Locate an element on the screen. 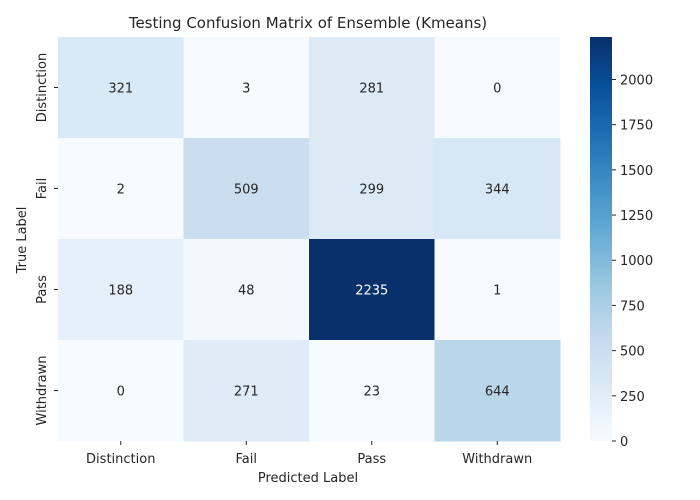 This screenshot has width=700, height=500. cell-value-label: 509 is located at coordinates (246, 190).